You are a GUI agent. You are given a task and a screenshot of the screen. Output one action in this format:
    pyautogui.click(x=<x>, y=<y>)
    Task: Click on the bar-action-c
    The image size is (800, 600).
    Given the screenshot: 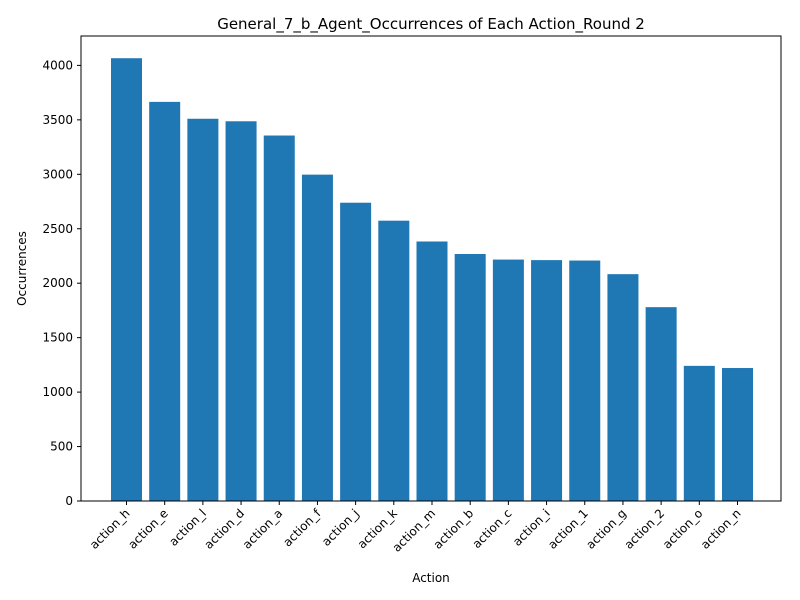 What is the action you would take?
    pyautogui.click(x=508, y=380)
    